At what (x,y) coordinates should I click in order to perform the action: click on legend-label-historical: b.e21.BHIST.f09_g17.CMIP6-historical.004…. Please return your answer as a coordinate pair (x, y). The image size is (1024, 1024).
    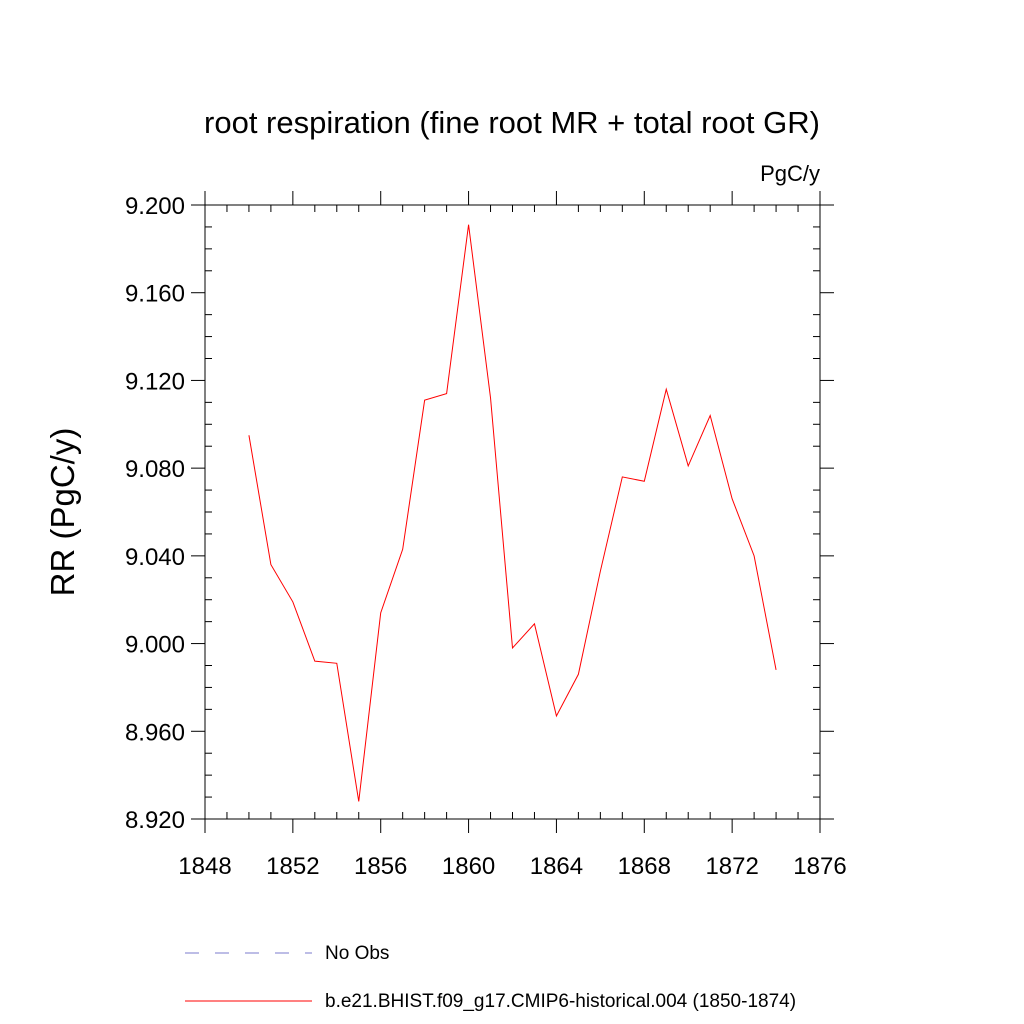
    Looking at the image, I should click on (560, 1001).